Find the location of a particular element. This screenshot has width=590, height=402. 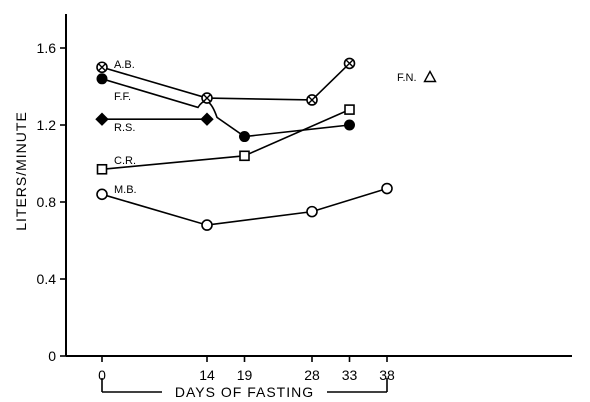

y-axis-title: LITERS/MINUTE is located at coordinates (21, 171).